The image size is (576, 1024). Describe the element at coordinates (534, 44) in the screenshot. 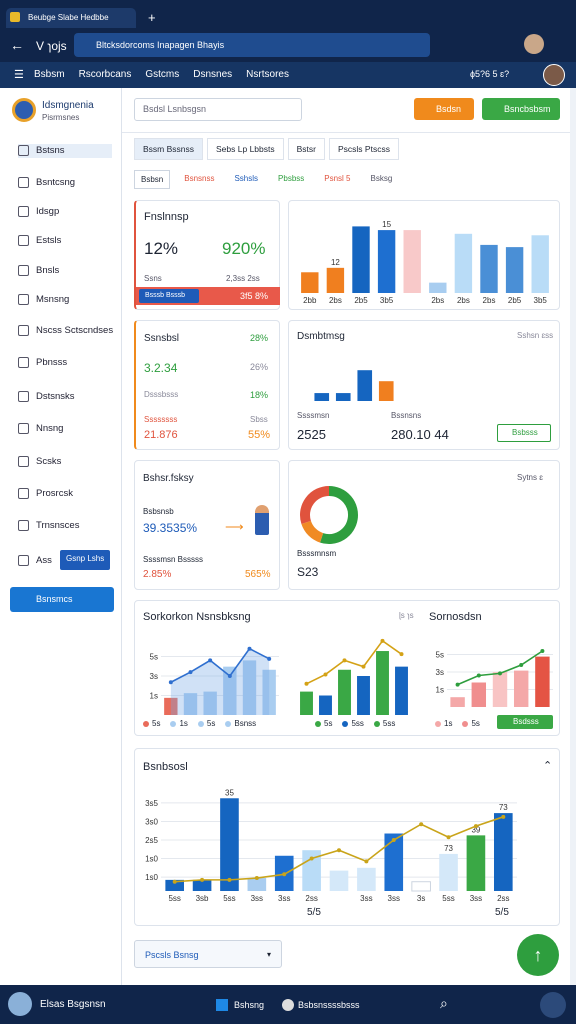

I see `profile-avatar` at that location.